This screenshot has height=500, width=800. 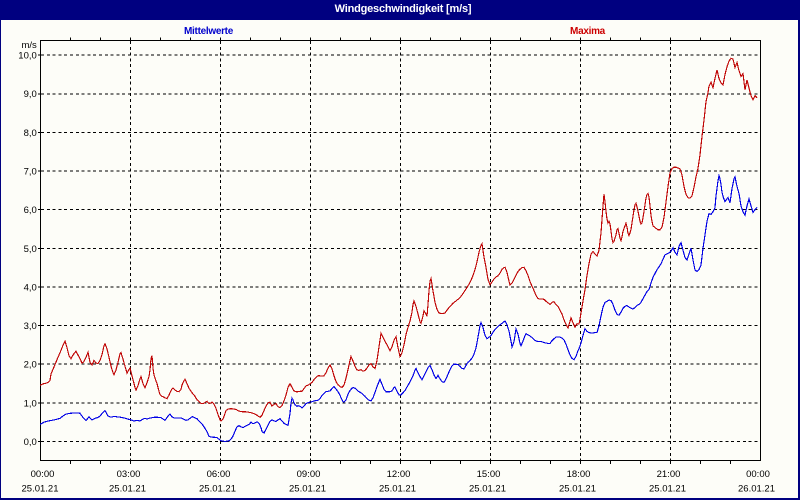 What do you see at coordinates (30, 326) in the screenshot?
I see `svg-text: 3,0` at bounding box center [30, 326].